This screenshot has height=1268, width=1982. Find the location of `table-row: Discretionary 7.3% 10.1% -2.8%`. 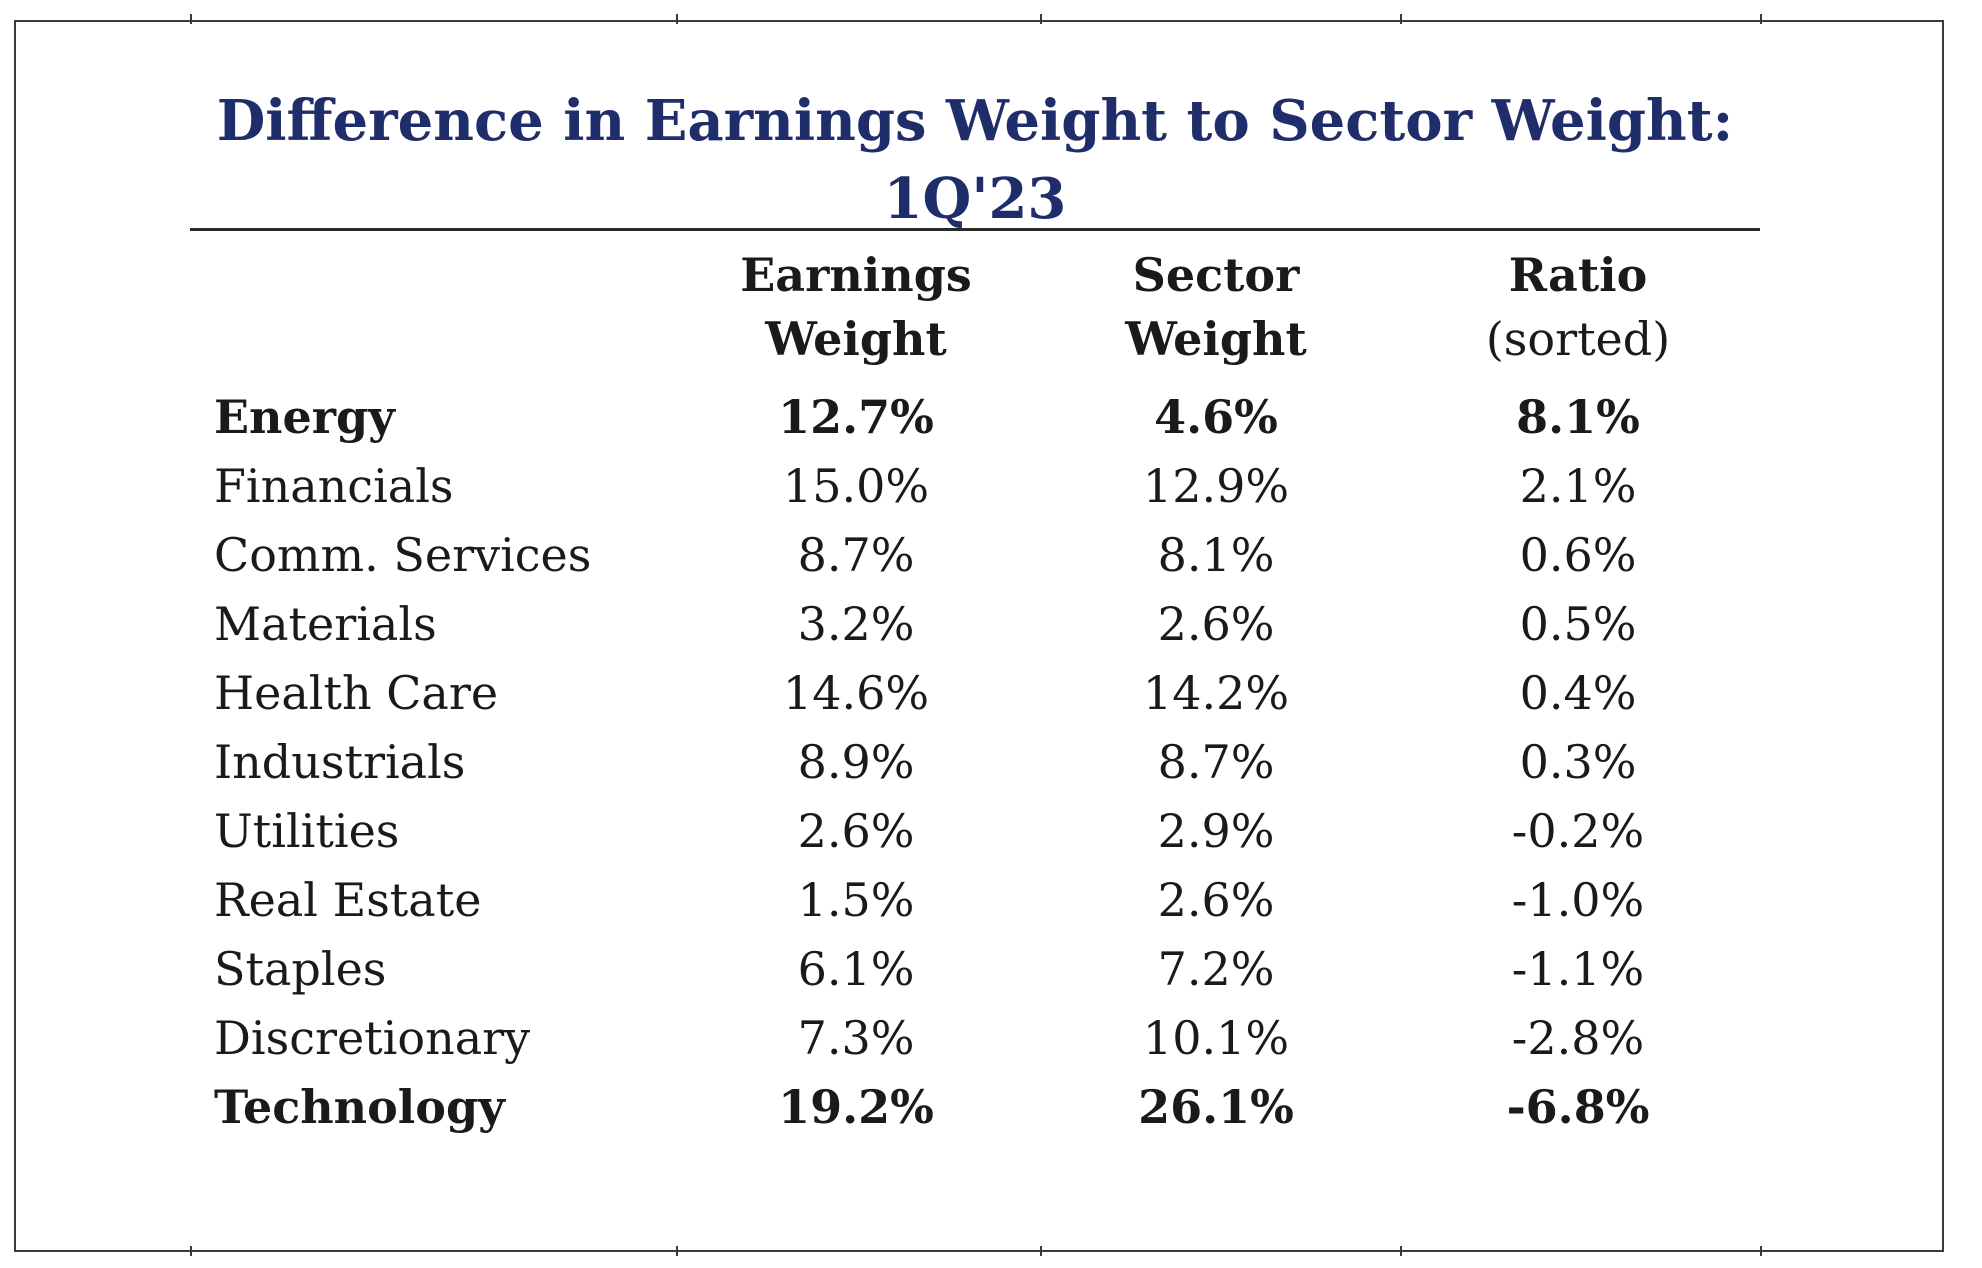

table-row: Discretionary 7.3% 10.1% -2.8% is located at coordinates (991, 1038).